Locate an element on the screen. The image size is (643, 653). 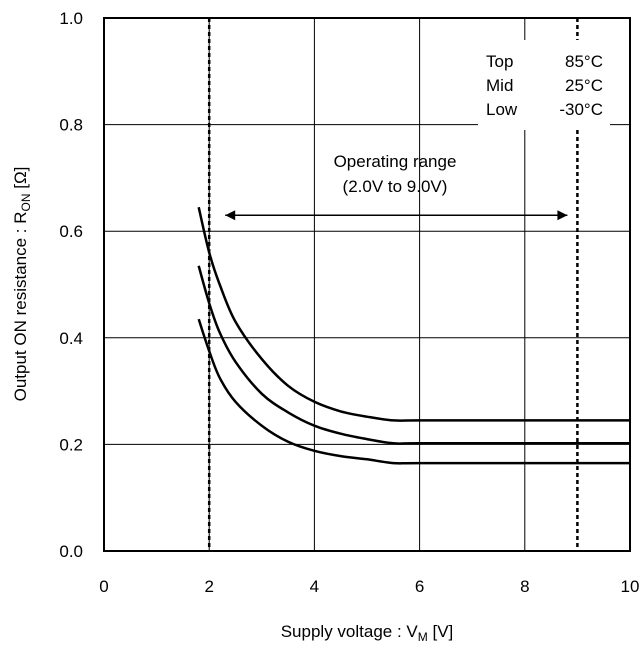
y-axis-label: Output ON resistance : RON [Ω] is located at coordinates (22, 284).